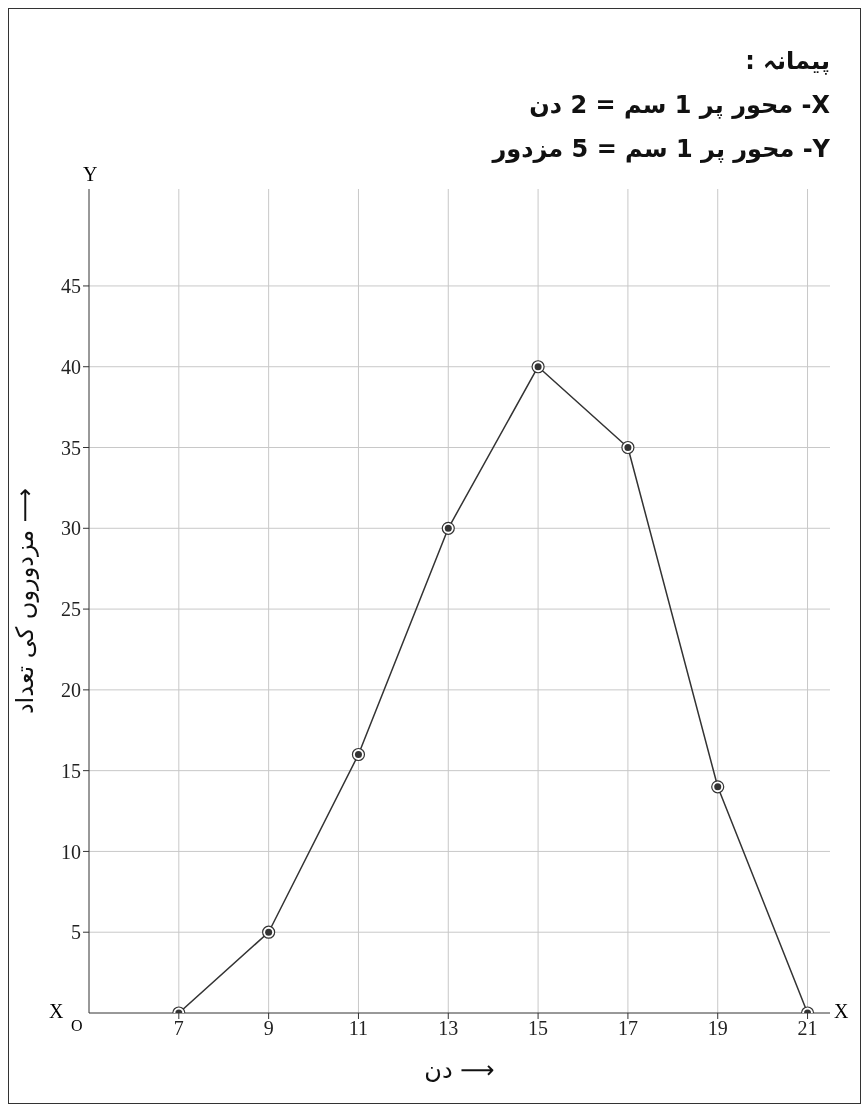 Image resolution: width=867 pixels, height=1112 pixels. What do you see at coordinates (448, 1028) in the screenshot?
I see `x-tick-label: 13` at bounding box center [448, 1028].